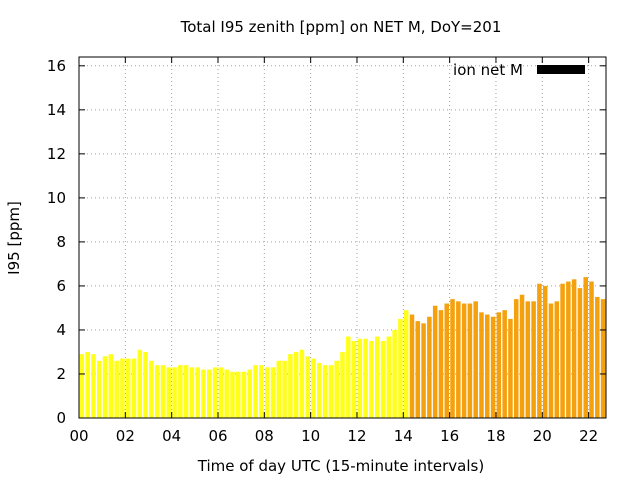 This screenshot has height=480, width=640. I want to click on x-tick-label: 20, so click(542, 436).